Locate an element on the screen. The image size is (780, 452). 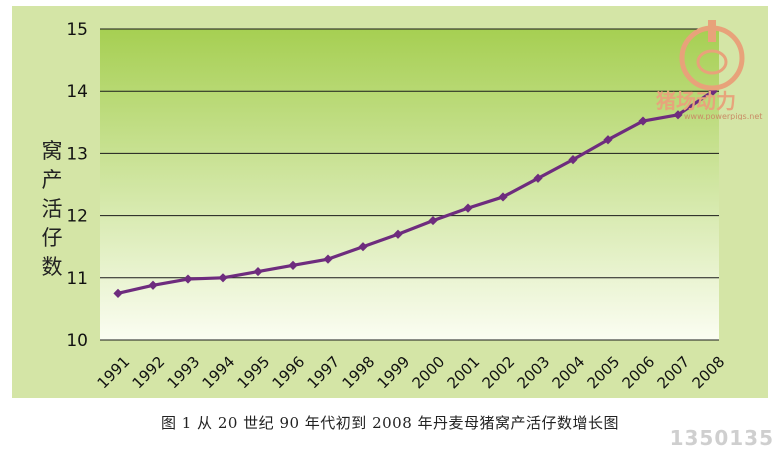
data-point-1994 is located at coordinates (223, 278).